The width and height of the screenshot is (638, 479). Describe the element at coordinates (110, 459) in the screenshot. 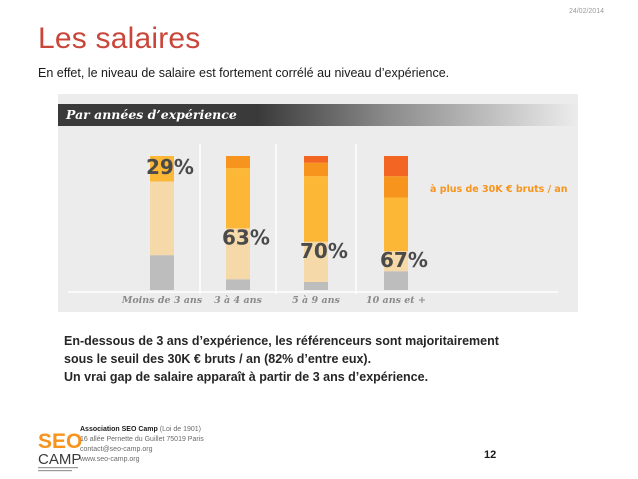

I see `footer-website: www.seo-camp.org` at that location.